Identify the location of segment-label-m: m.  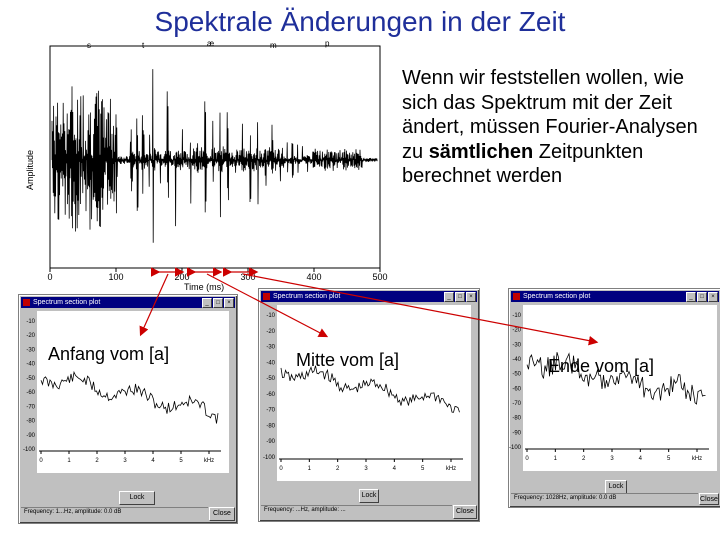
(273, 45).